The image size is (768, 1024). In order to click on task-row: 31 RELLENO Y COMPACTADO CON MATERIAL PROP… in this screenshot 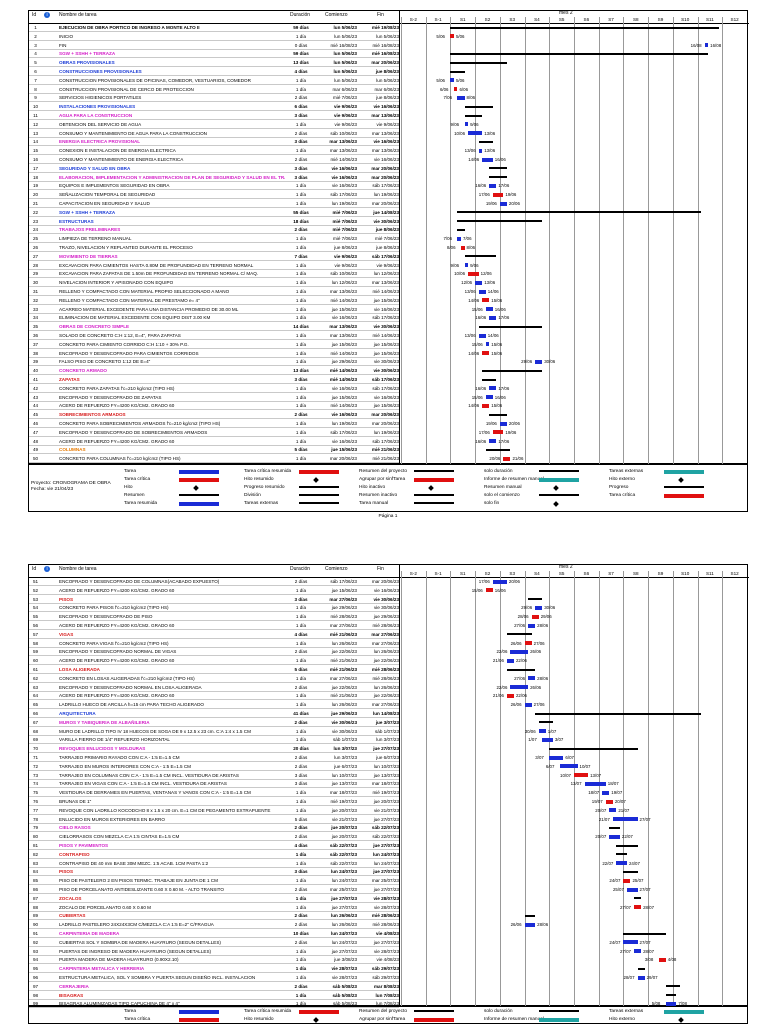, I will do `click(214, 292)`.